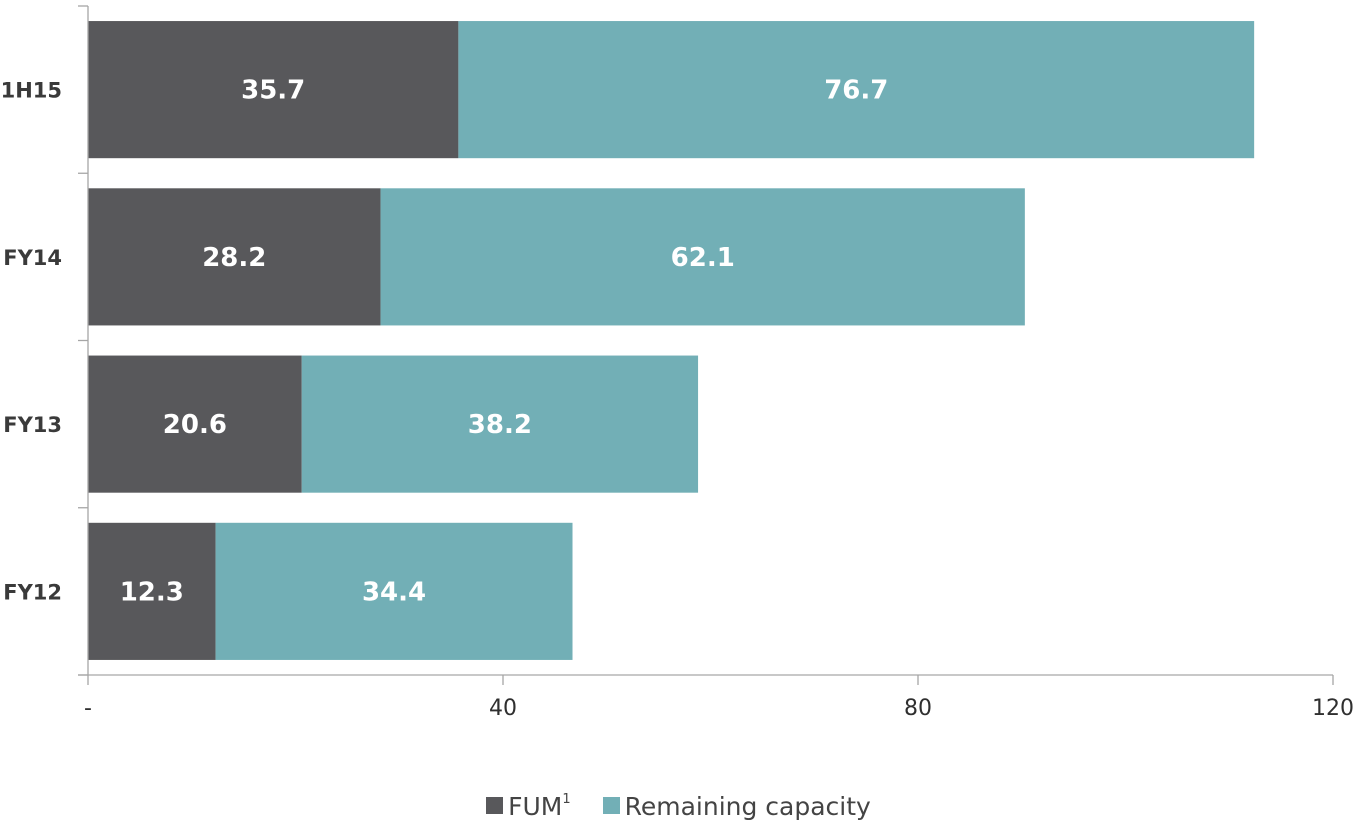 The width and height of the screenshot is (1357, 837). I want to click on data-label-remaining-capacity-fy14: 62.1, so click(703, 258).